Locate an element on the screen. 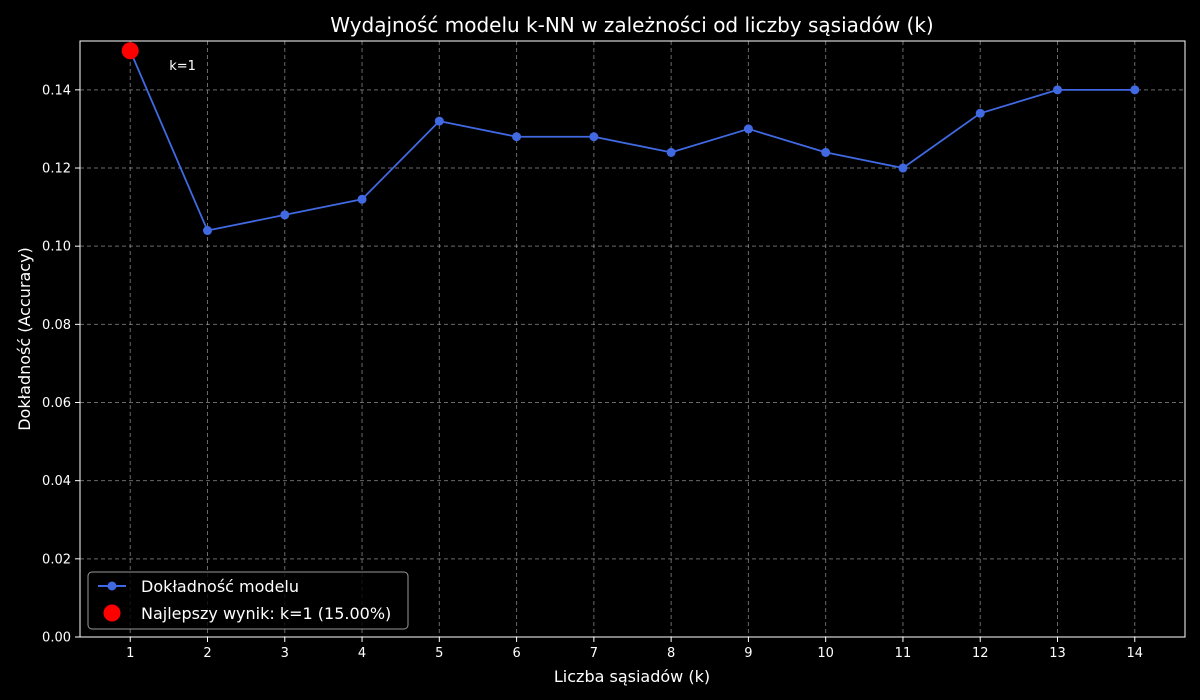  legend-label-best: Najlepszy wynik: k=1 (15.00%) is located at coordinates (266, 613).